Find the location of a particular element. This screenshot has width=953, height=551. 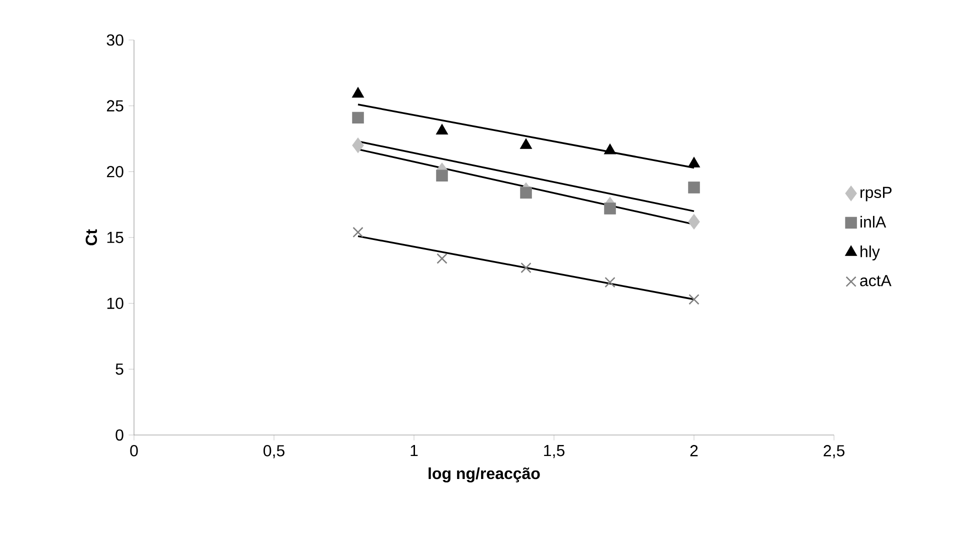

y-tick-label: 15 is located at coordinates (115, 238).